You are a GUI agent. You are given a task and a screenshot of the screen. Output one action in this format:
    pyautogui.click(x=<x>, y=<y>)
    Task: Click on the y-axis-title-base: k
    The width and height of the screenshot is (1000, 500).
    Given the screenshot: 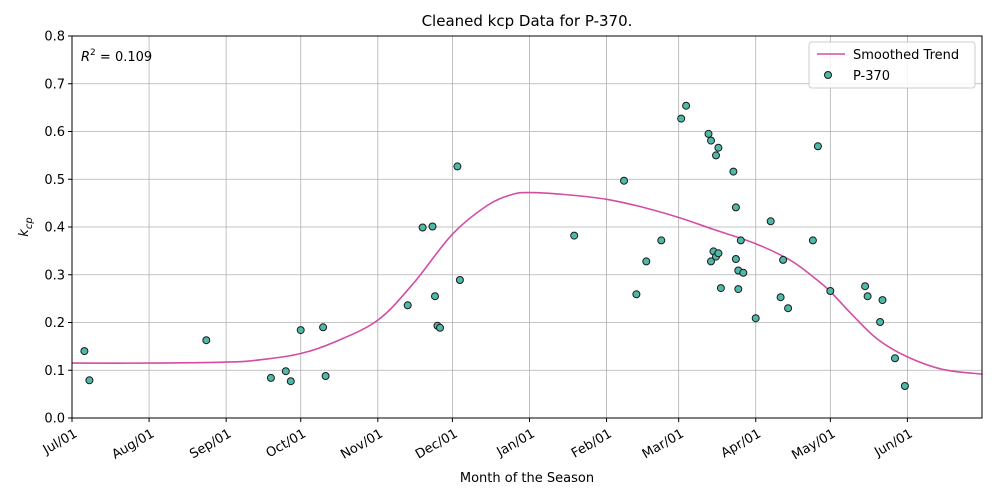 What is the action you would take?
    pyautogui.click(x=24, y=233)
    